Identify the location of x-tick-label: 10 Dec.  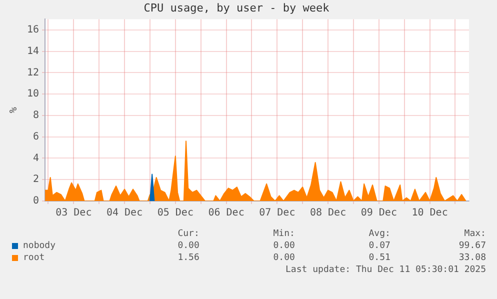
(430, 213).